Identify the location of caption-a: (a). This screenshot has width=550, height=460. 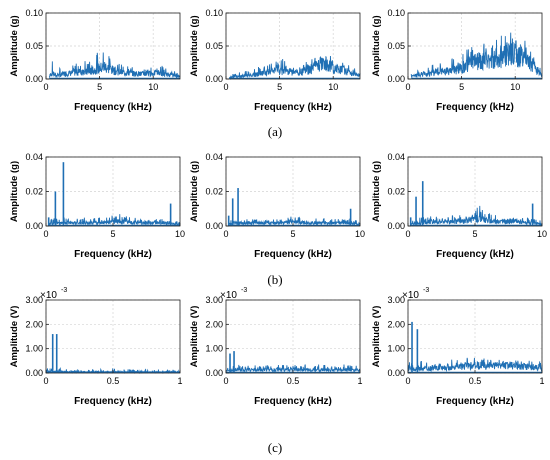
(275, 131).